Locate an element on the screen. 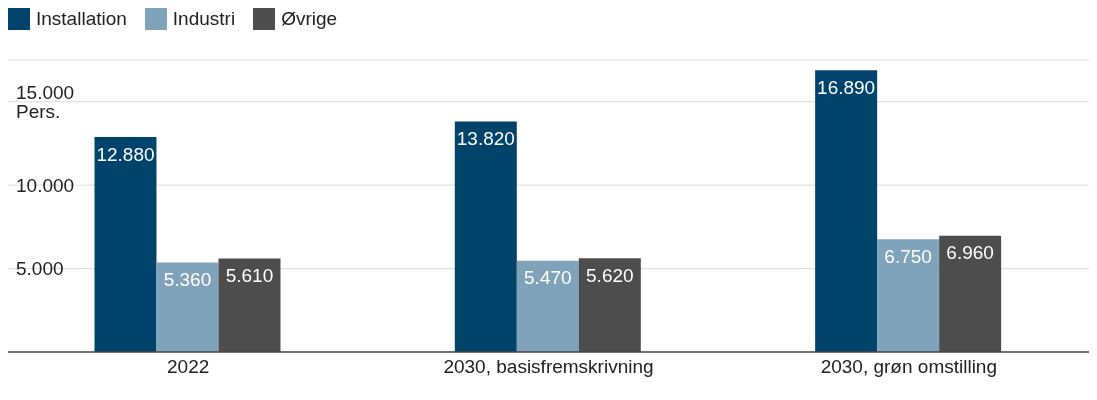 This screenshot has height=400, width=1097. data-label: 5.470 is located at coordinates (548, 278).